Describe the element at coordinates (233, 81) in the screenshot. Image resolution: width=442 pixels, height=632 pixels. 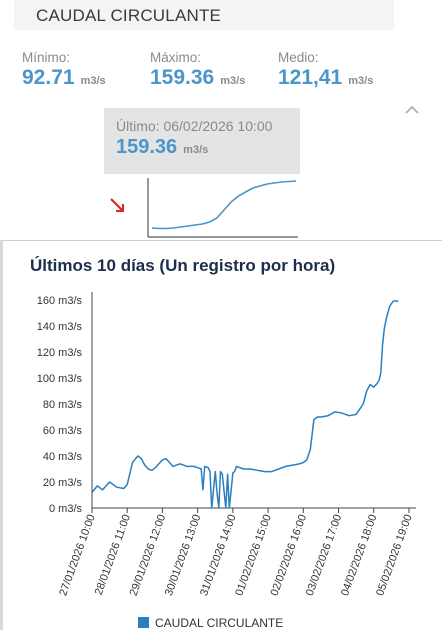
I see `max-unit: m3/s` at that location.